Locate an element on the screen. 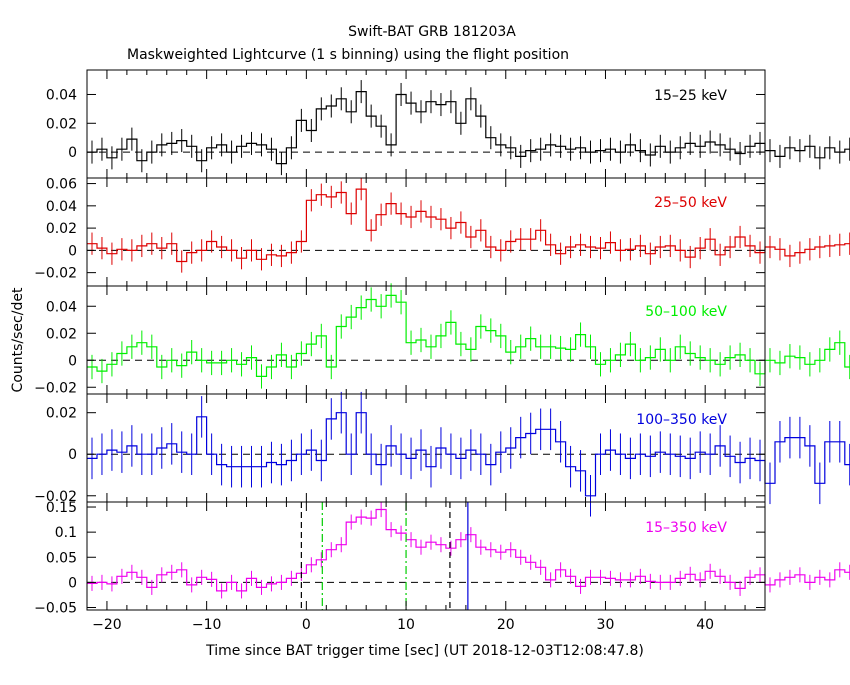 Image resolution: width=850 pixels, height=685 pixels. energy-band-label: 100–350 keV is located at coordinates (681, 420).